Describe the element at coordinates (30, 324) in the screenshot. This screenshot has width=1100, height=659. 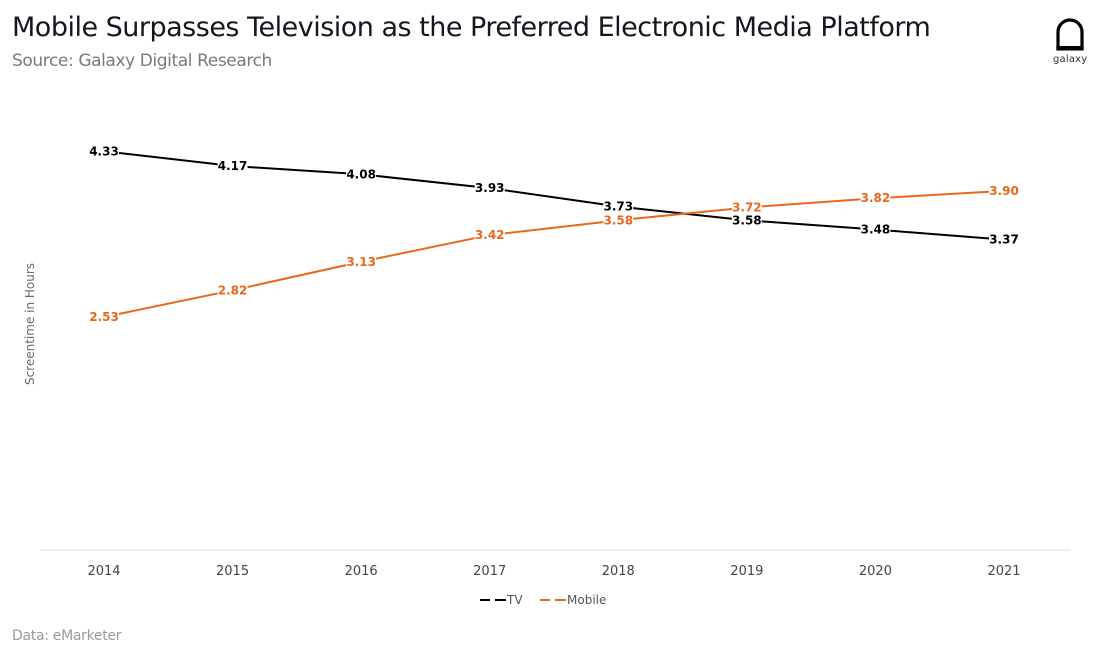
I see `y-axis-label: Screentime in Hours` at that location.